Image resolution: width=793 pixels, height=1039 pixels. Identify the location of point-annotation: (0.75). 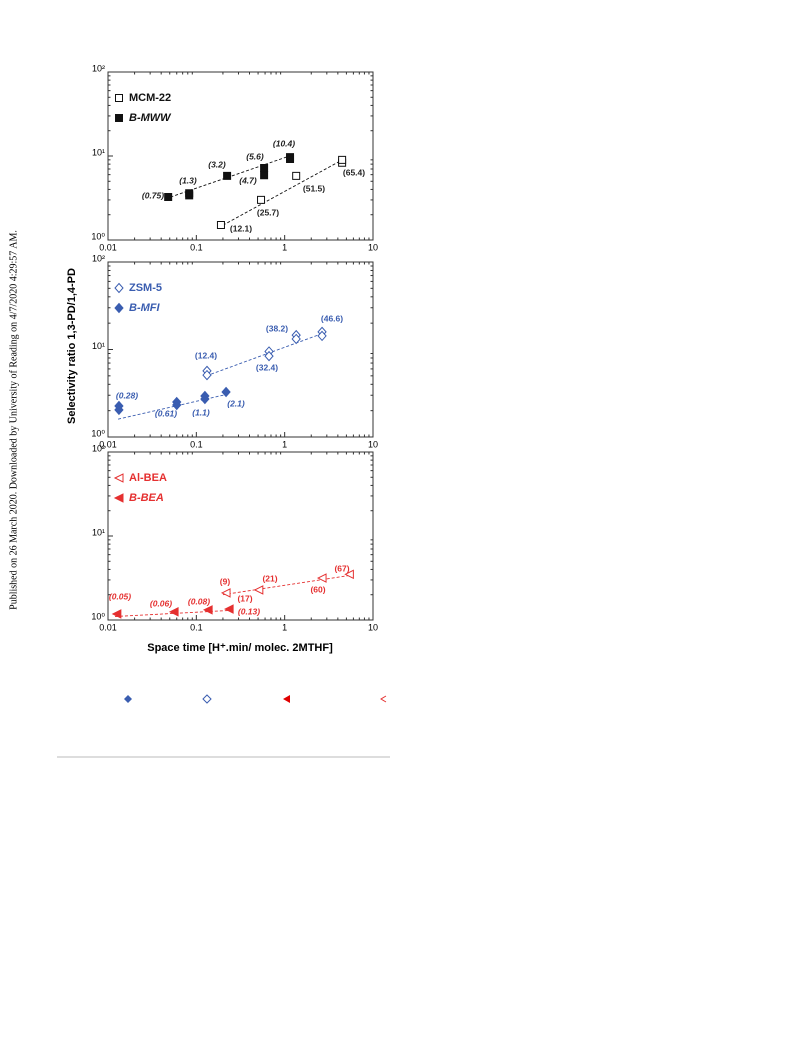
(153, 195).